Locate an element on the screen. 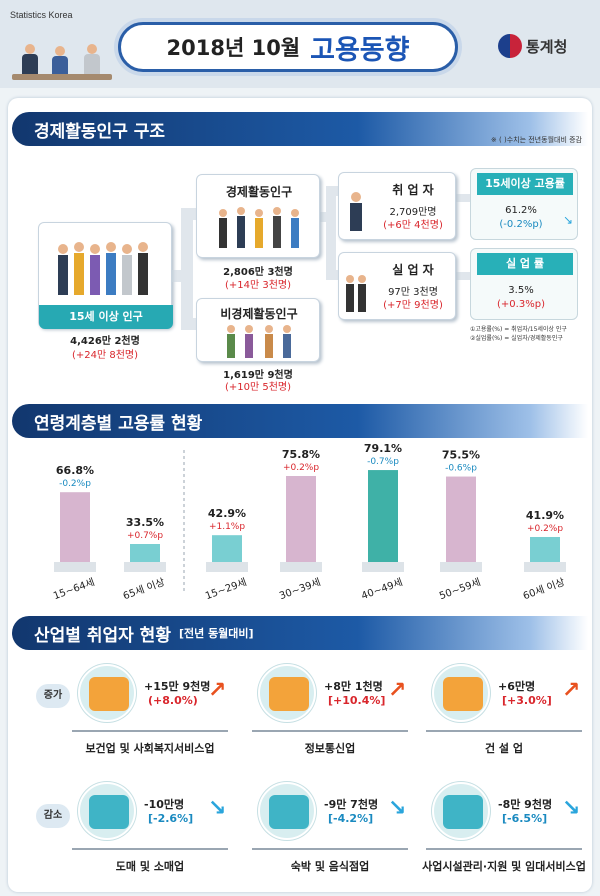  employed-box: 취 업 자 2,709만명 (+6만 4천명) is located at coordinates (397, 206).